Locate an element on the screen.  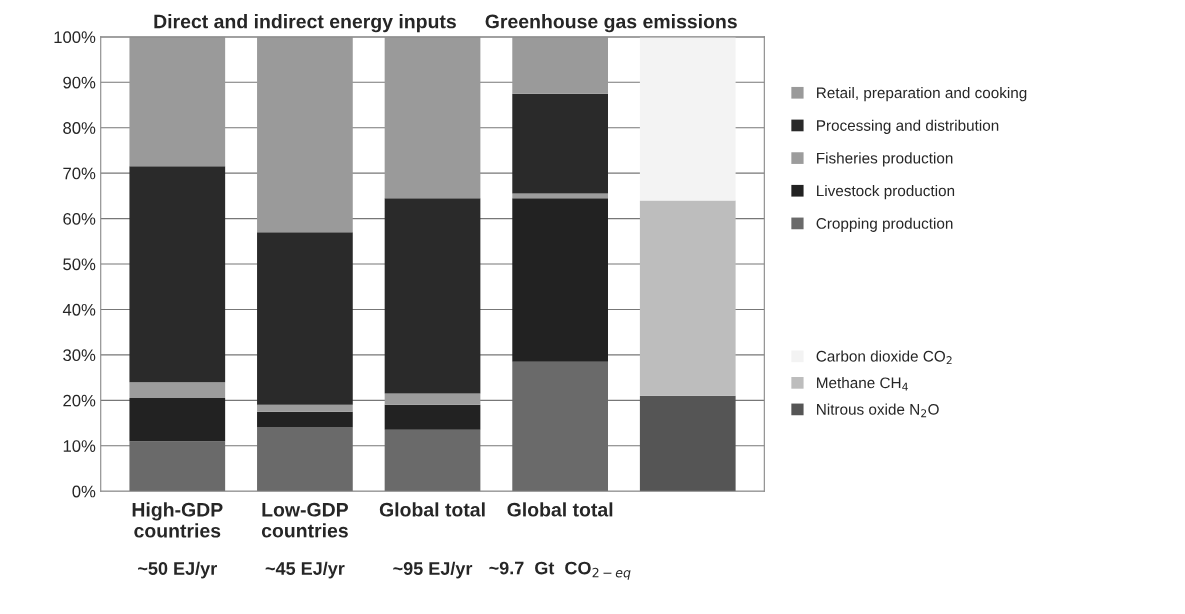
y-tick-label: 20% is located at coordinates (79, 400).